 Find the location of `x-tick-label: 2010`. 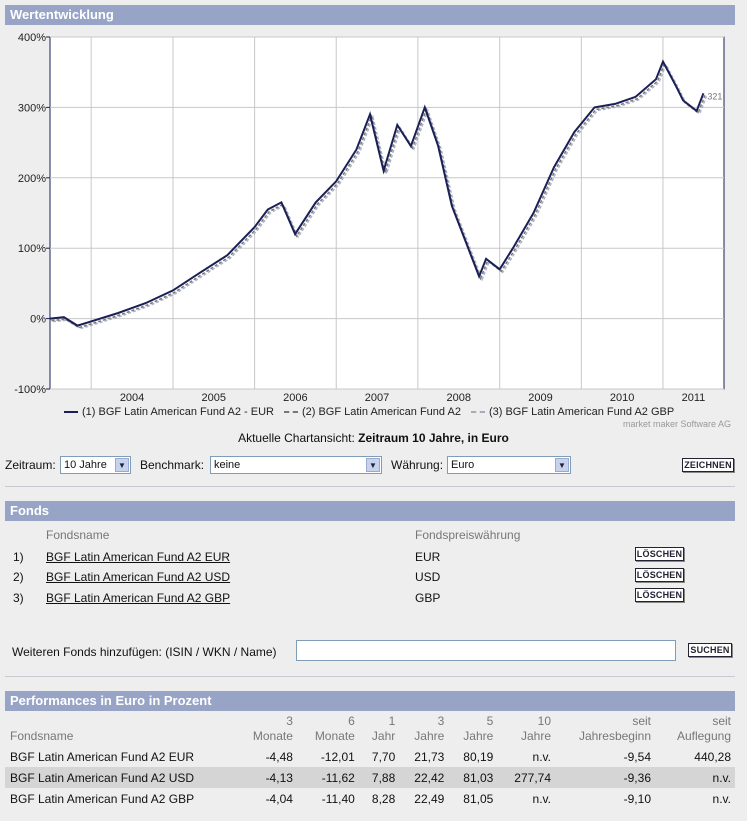

x-tick-label: 2010 is located at coordinates (622, 398).